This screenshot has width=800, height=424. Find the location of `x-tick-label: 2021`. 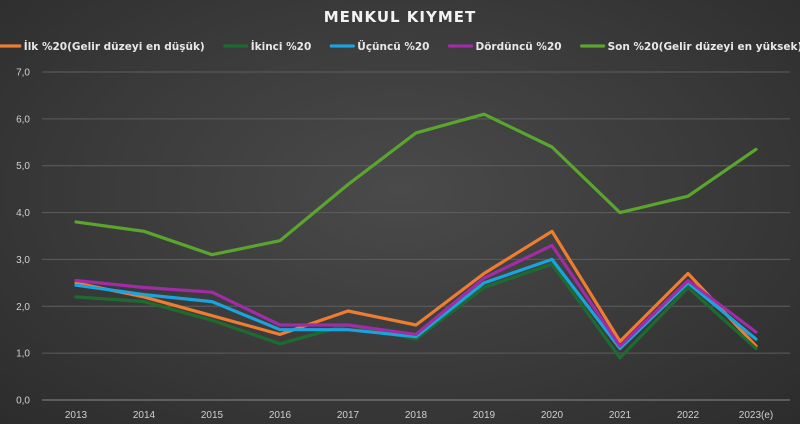

x-tick-label: 2021 is located at coordinates (620, 415).